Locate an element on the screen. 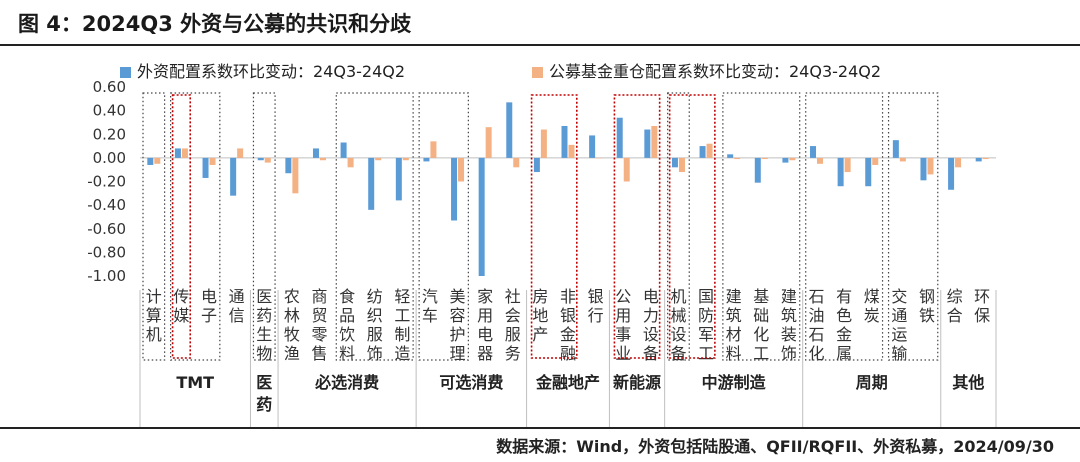  category-label: 房 is located at coordinates (540, 296).